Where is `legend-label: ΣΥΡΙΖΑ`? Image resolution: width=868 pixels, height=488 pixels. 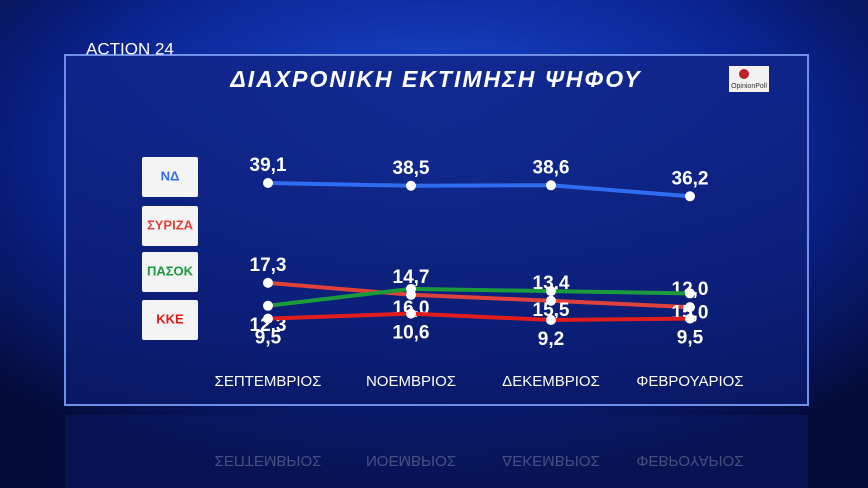 legend-label: ΣΥΡΙΖΑ is located at coordinates (170, 224).